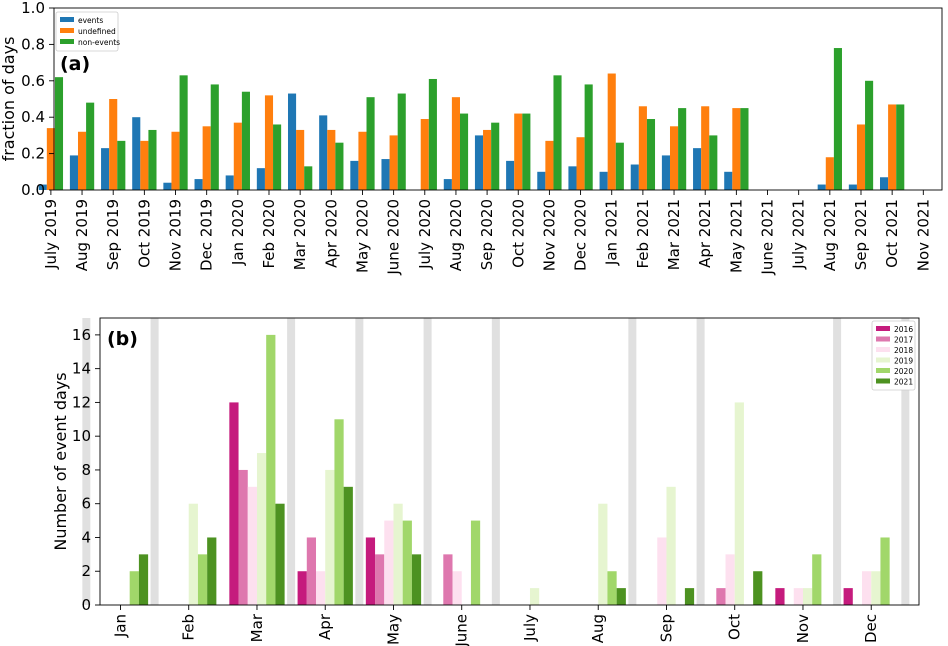 This screenshot has width=948, height=646. What do you see at coordinates (243, 537) in the screenshot?
I see `bar-2017-mar` at bounding box center [243, 537].